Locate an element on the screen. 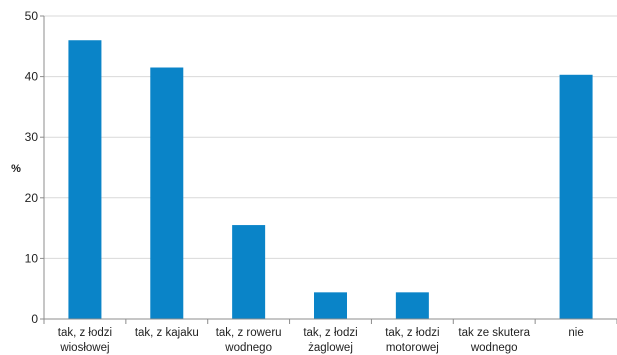 The height and width of the screenshot is (355, 617). x-category-label-line: nie is located at coordinates (575, 333).